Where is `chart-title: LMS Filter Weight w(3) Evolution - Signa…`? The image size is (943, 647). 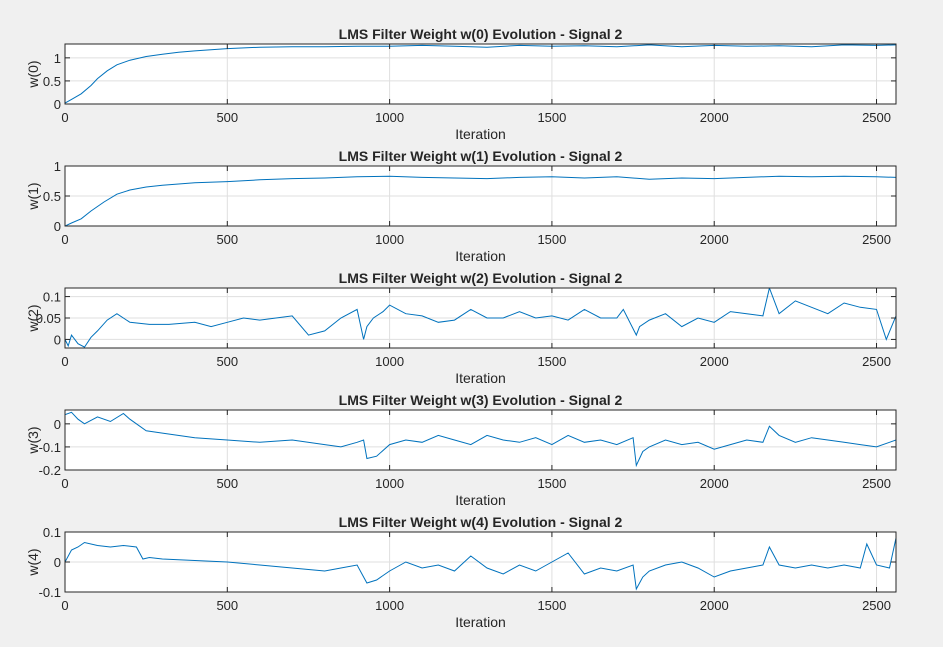 chart-title: LMS Filter Weight w(3) Evolution - Signa… is located at coordinates (481, 400).